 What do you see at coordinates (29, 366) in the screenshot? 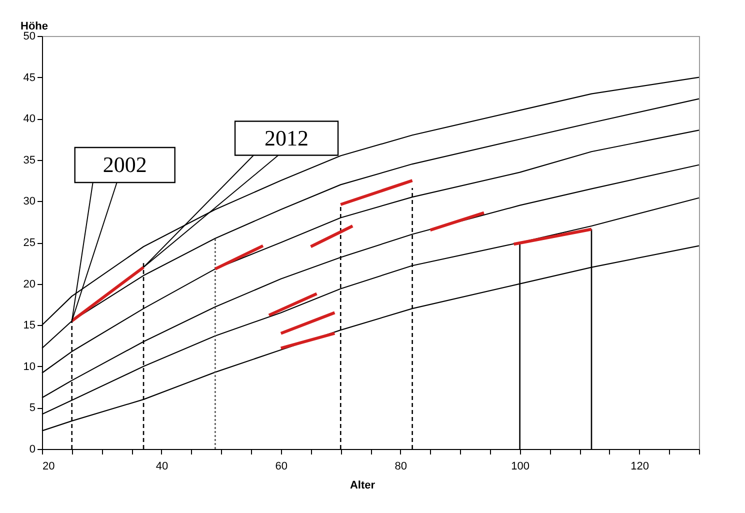
I see `y-tick-label: 10` at bounding box center [29, 366].